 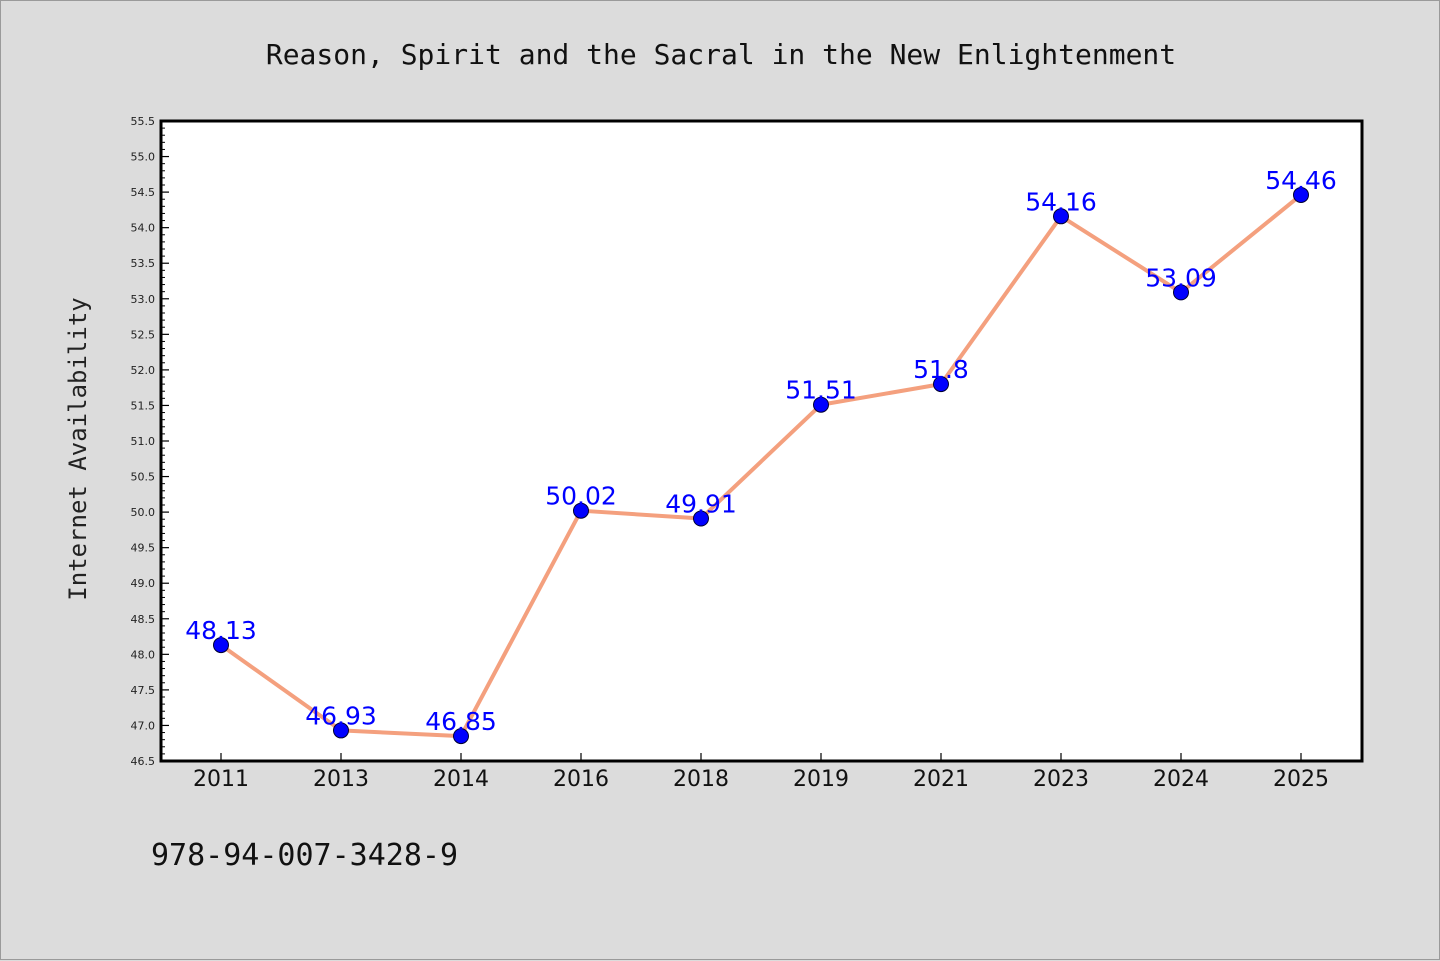 I want to click on y-tick-label: 47.5, so click(x=143, y=690).